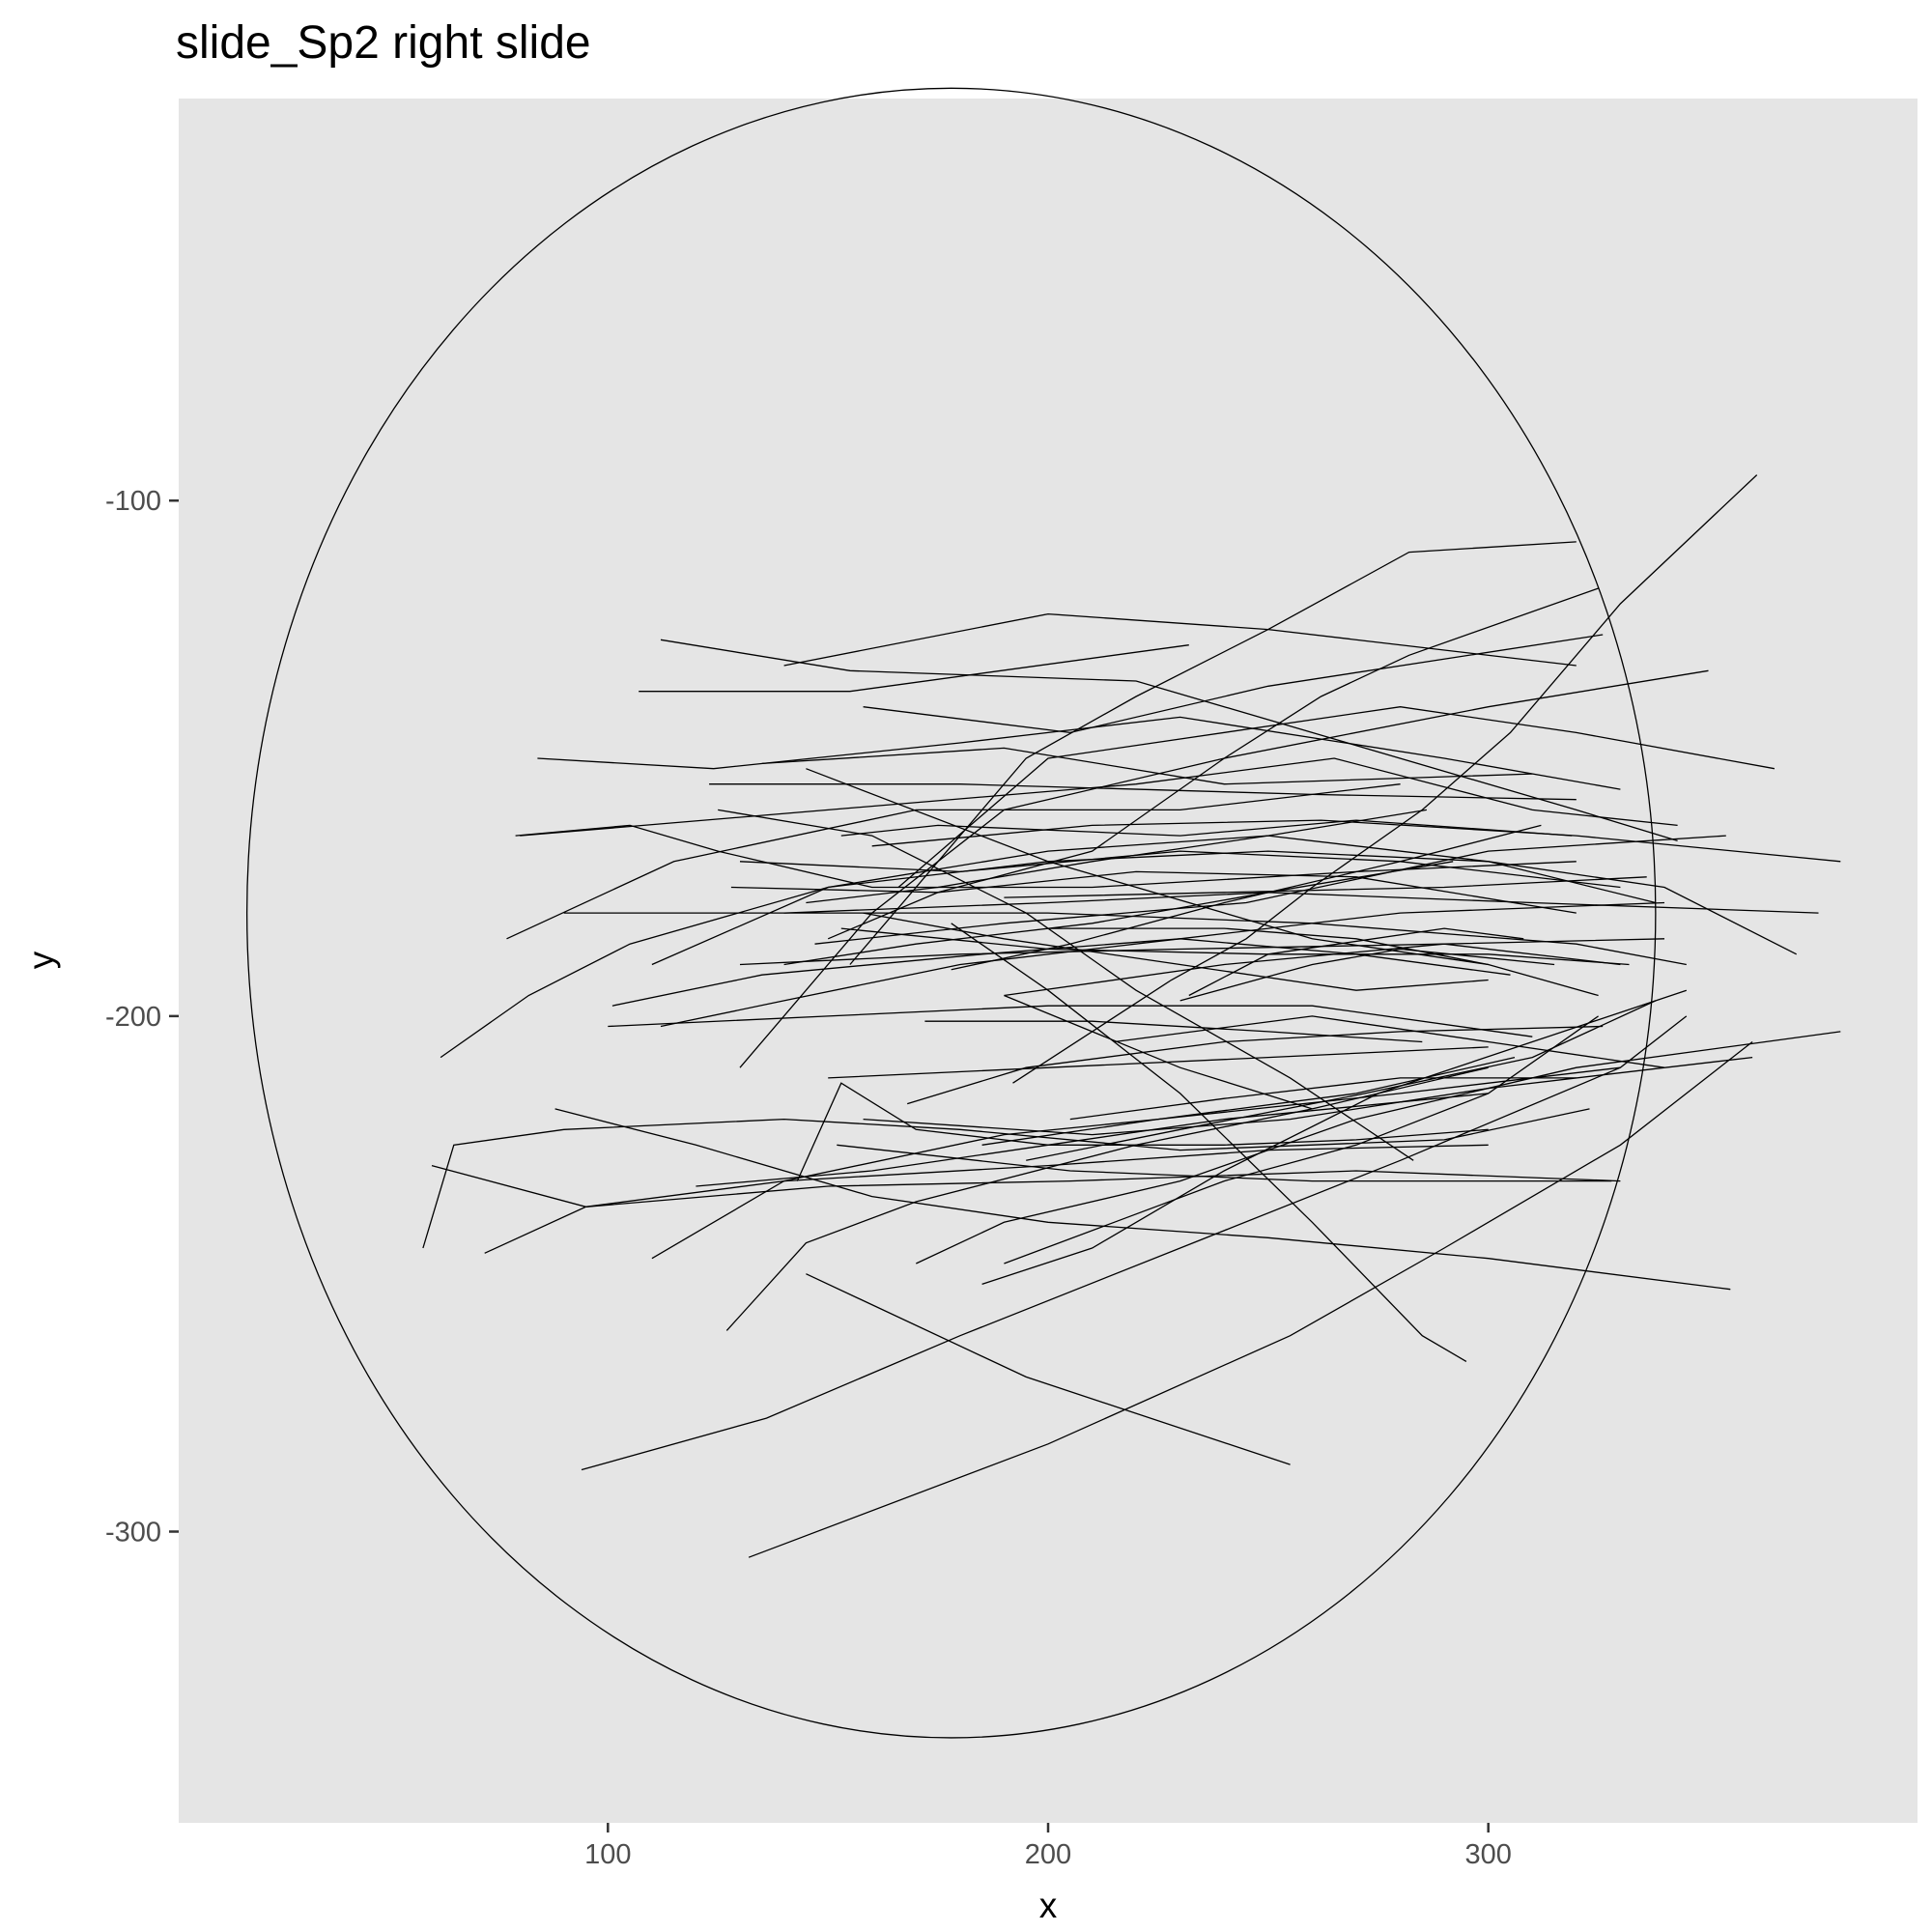  What do you see at coordinates (1048, 1854) in the screenshot?
I see `x-tick-label: 200` at bounding box center [1048, 1854].